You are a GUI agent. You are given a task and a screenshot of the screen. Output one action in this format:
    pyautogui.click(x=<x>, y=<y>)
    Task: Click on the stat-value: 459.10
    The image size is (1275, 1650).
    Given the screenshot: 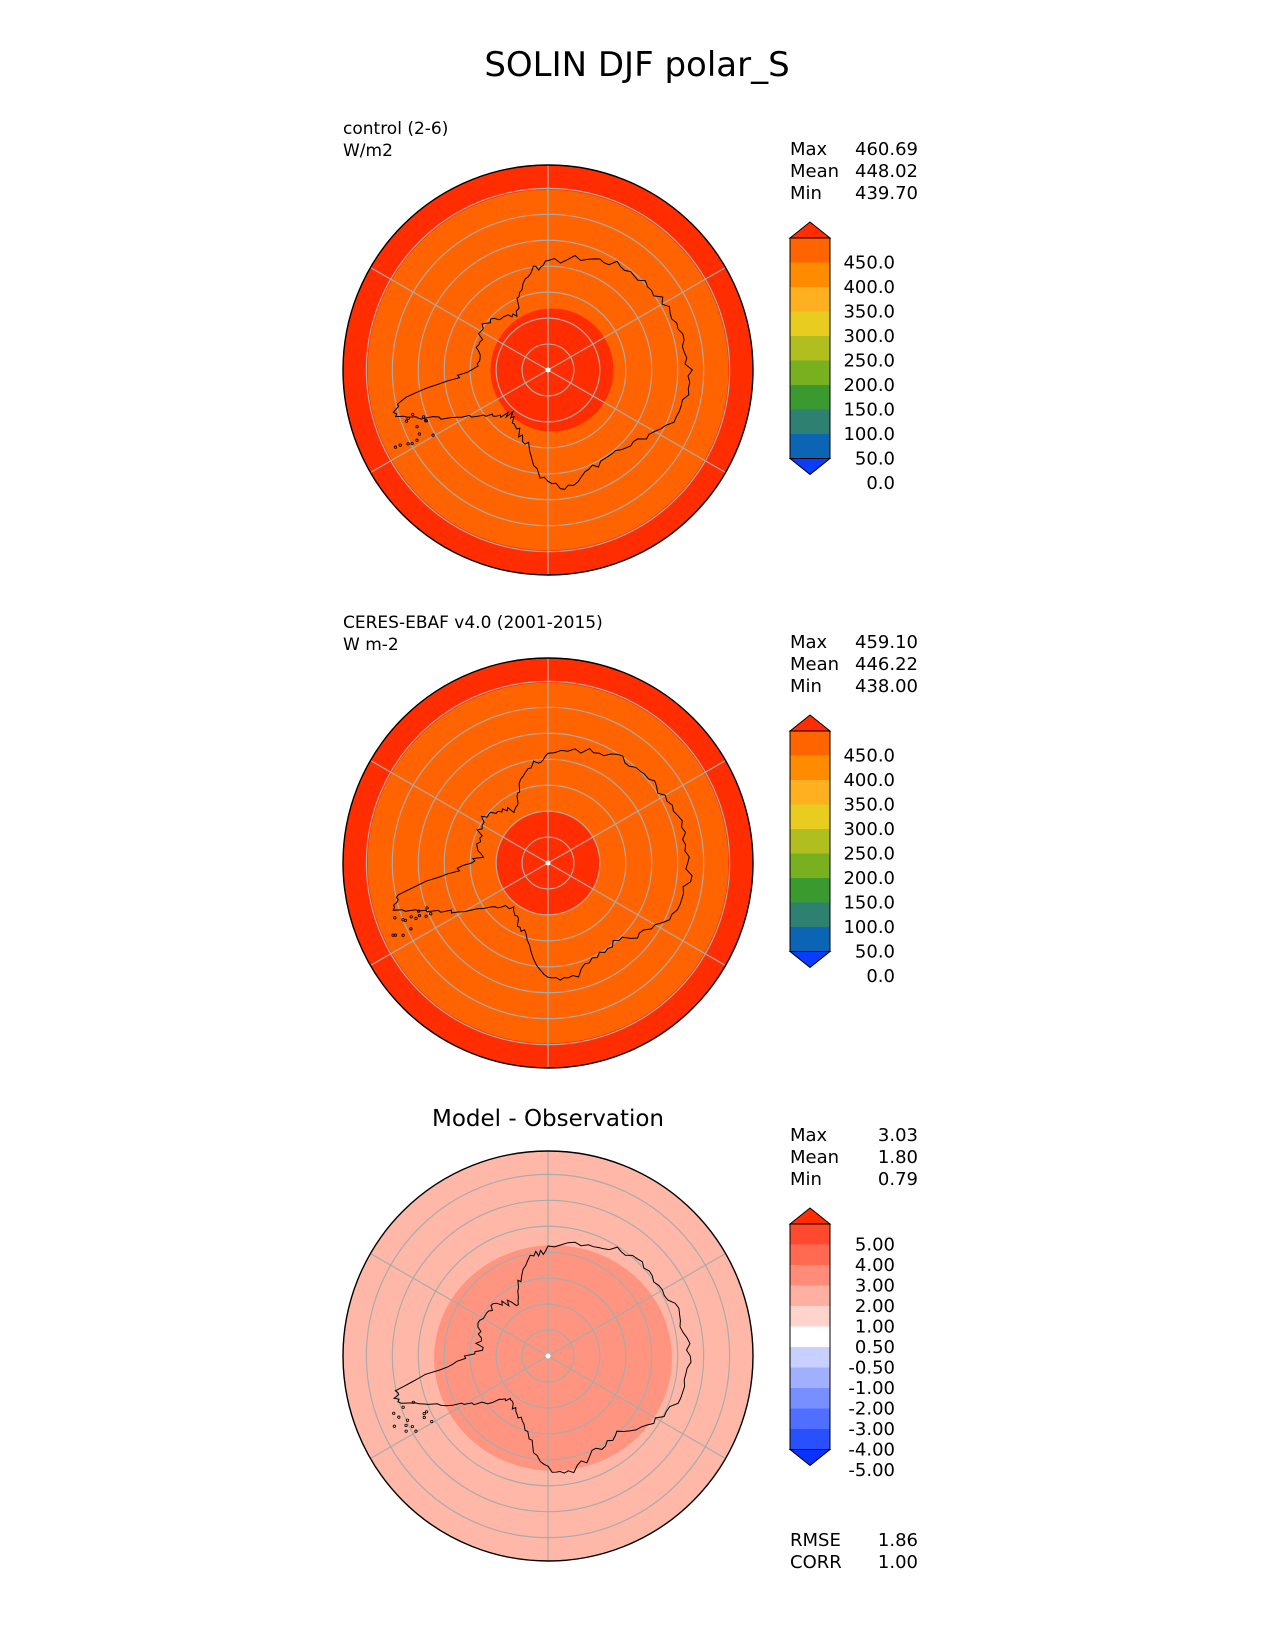 What is the action you would take?
    pyautogui.click(x=886, y=642)
    